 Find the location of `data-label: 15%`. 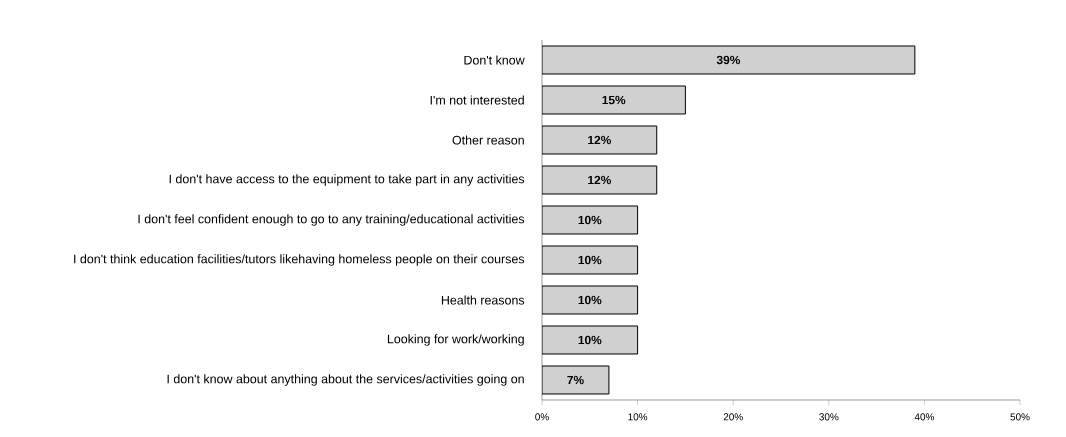

data-label: 15% is located at coordinates (614, 100).